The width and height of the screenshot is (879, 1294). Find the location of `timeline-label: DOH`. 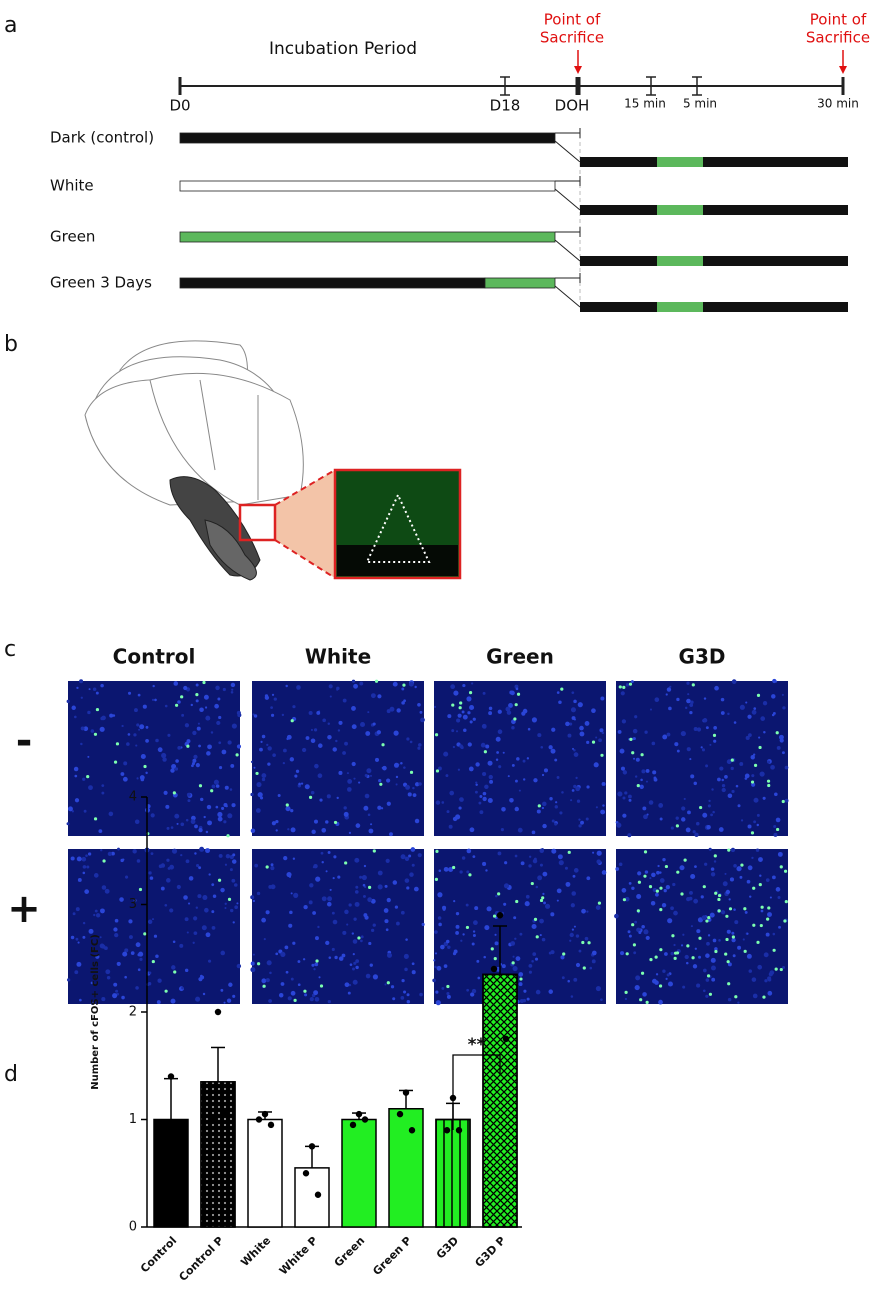

timeline-label: DOH is located at coordinates (572, 106).